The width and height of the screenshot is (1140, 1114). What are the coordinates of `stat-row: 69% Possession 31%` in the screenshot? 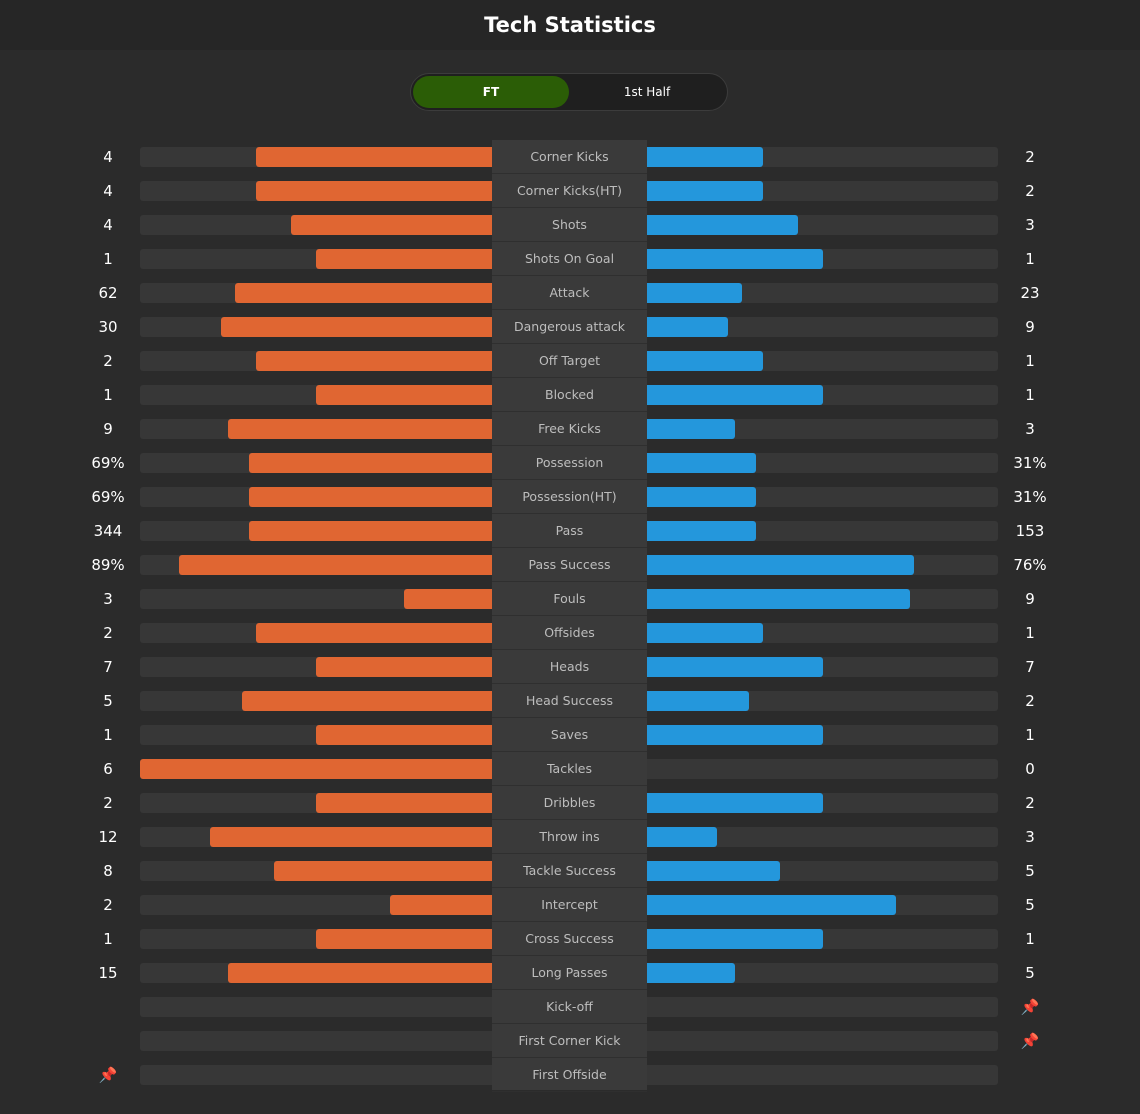 It's located at (570, 463).